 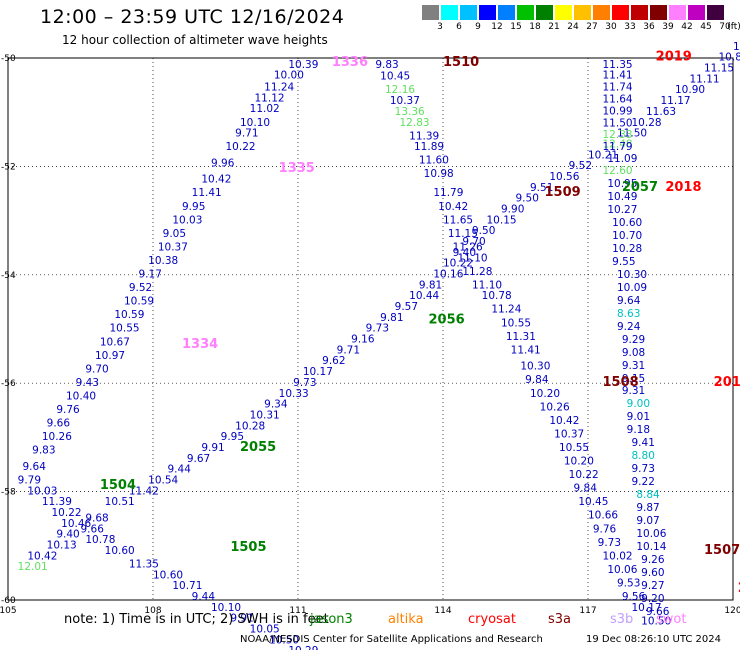 I want to click on wave-height-value: 9.62, so click(x=333, y=361).